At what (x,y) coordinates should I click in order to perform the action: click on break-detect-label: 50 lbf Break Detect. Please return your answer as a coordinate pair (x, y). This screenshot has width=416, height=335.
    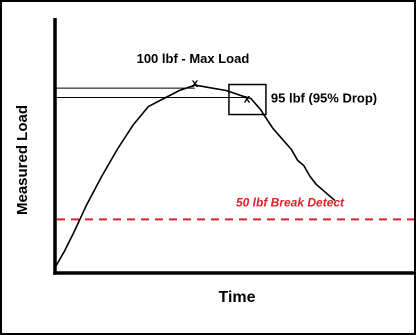
    Looking at the image, I should click on (290, 202).